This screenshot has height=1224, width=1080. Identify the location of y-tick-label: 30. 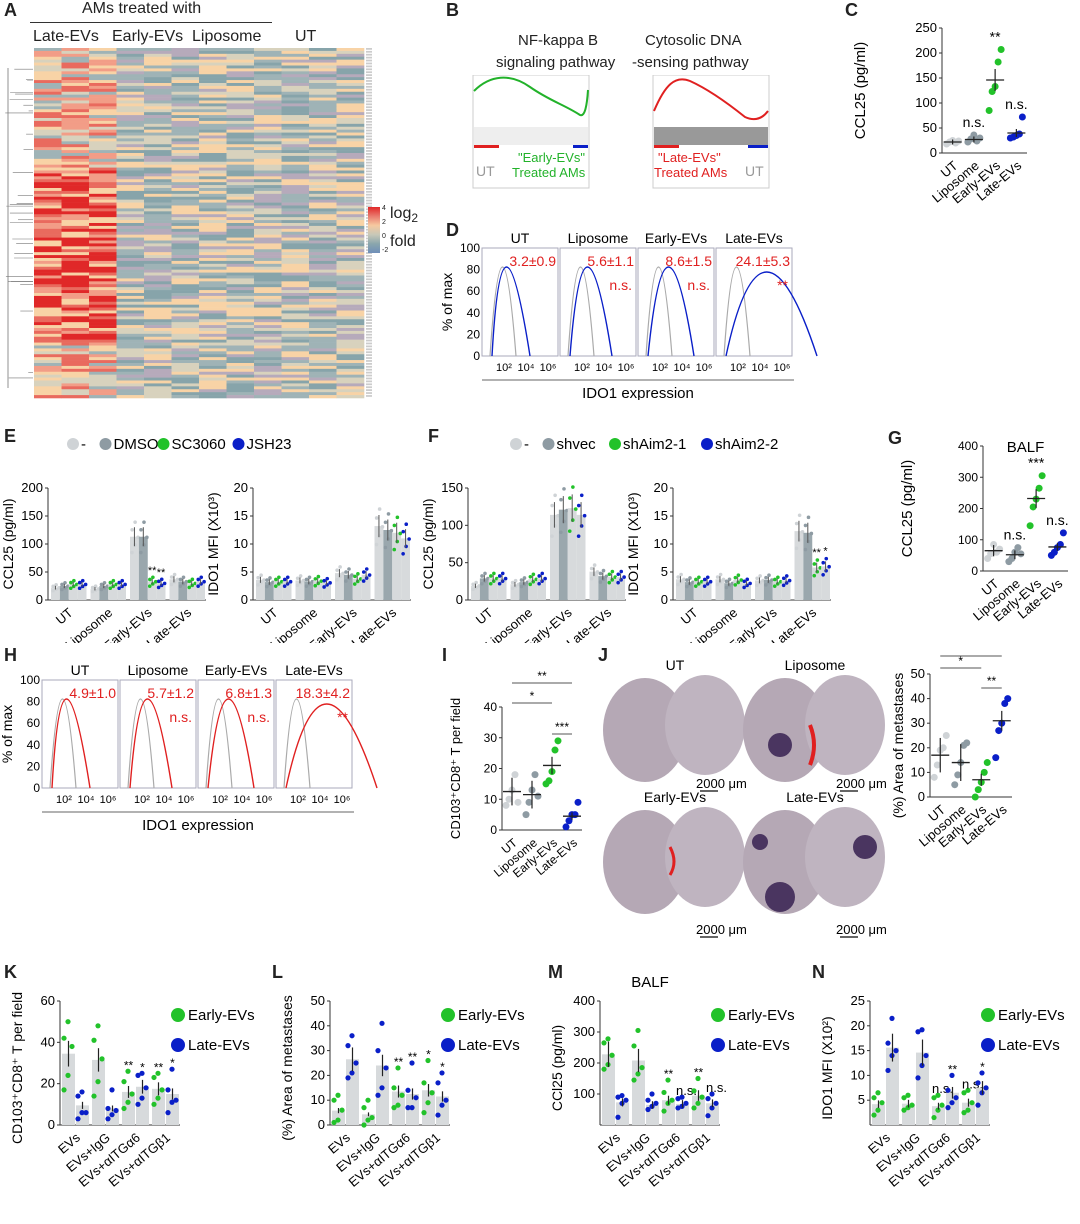
(318, 1050).